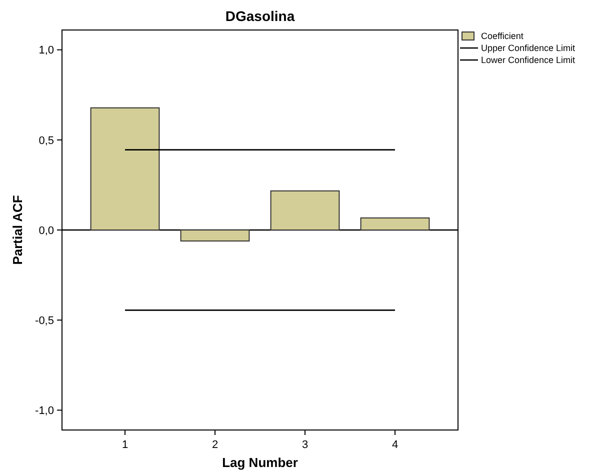 The height and width of the screenshot is (475, 592). What do you see at coordinates (528, 60) in the screenshot?
I see `legend-label: Lower Confidence Limit` at bounding box center [528, 60].